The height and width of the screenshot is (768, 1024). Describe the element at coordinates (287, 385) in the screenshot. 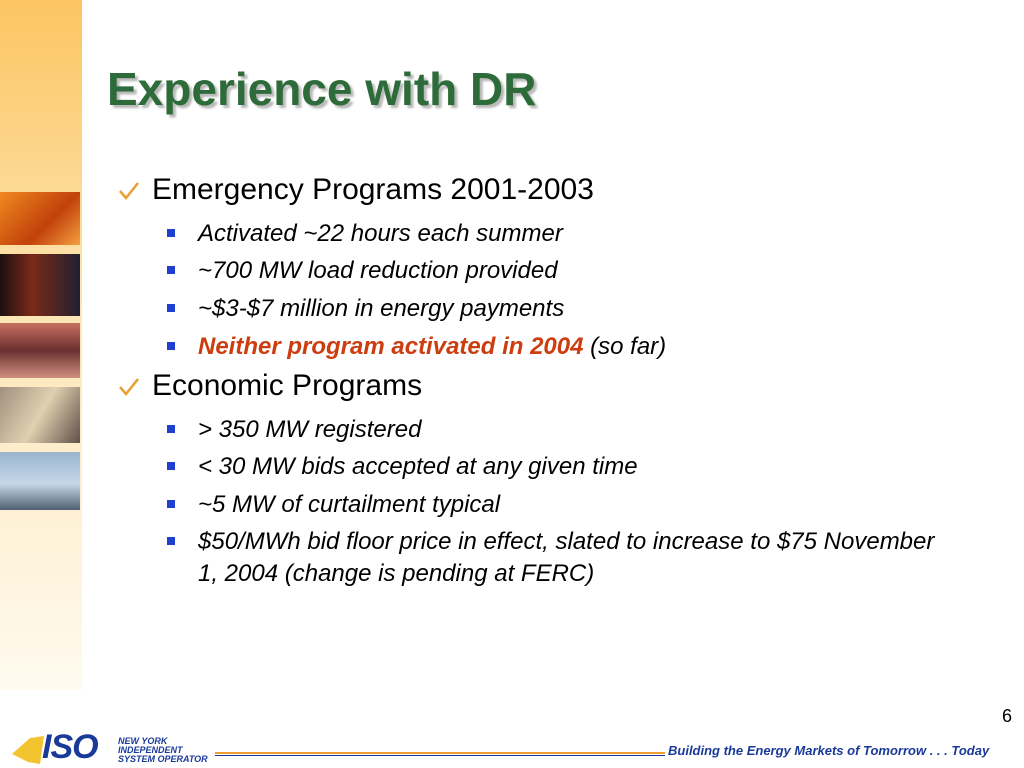

I see `section-heading: Economic Programs` at that location.